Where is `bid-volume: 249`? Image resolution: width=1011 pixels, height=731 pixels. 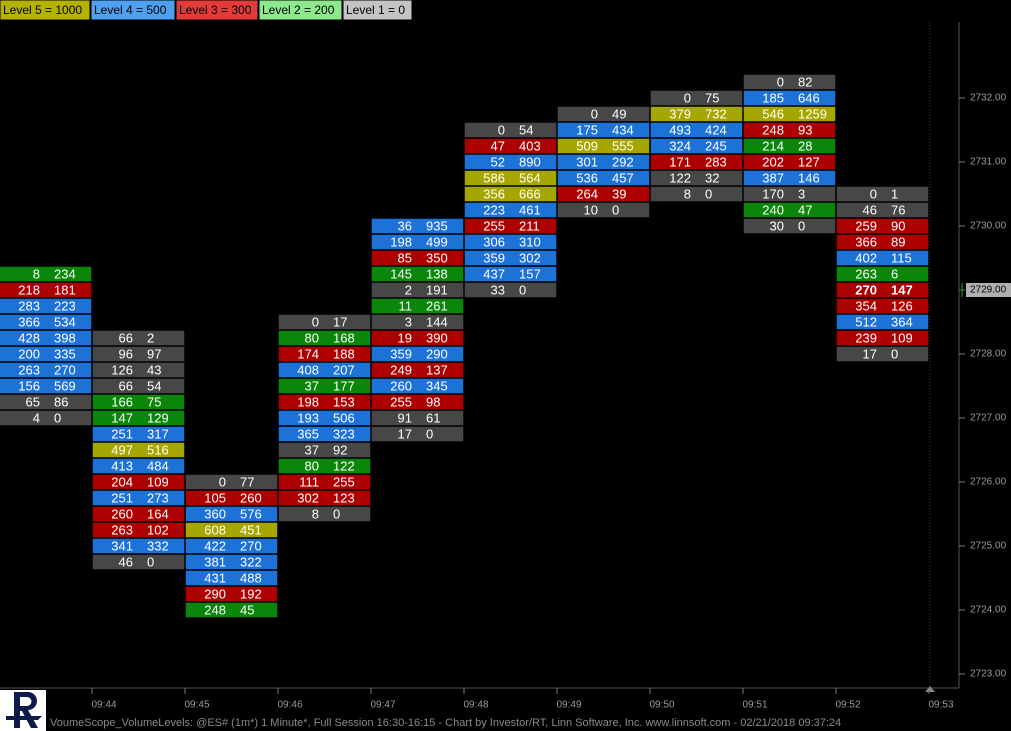
bid-volume: 249 is located at coordinates (401, 369).